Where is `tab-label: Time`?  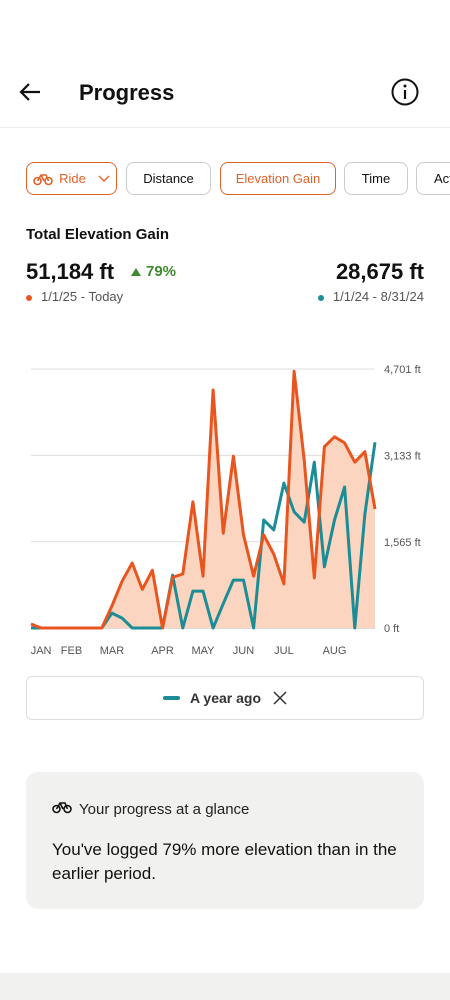 tab-label: Time is located at coordinates (376, 178).